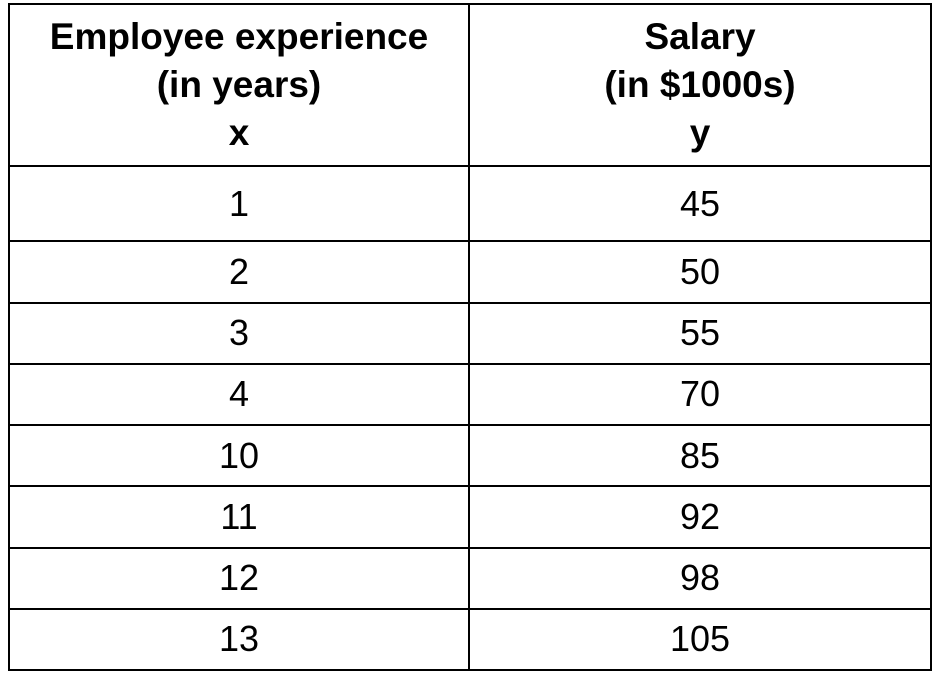  Describe the element at coordinates (239, 203) in the screenshot. I see `cell-x: 1` at that location.